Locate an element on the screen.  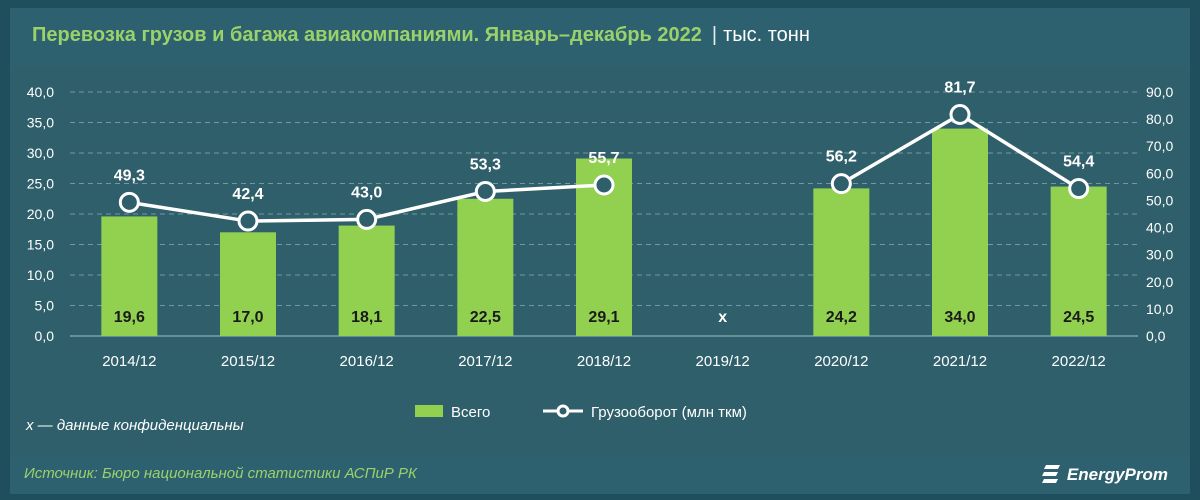
legend-line-label: Грузооборот (млн ткм) is located at coordinates (669, 412).